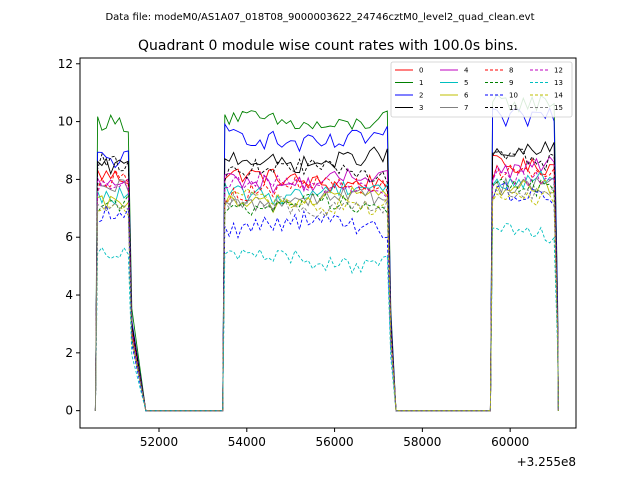  Describe the element at coordinates (421, 96) in the screenshot. I see `legend-label-2: 2` at that location.